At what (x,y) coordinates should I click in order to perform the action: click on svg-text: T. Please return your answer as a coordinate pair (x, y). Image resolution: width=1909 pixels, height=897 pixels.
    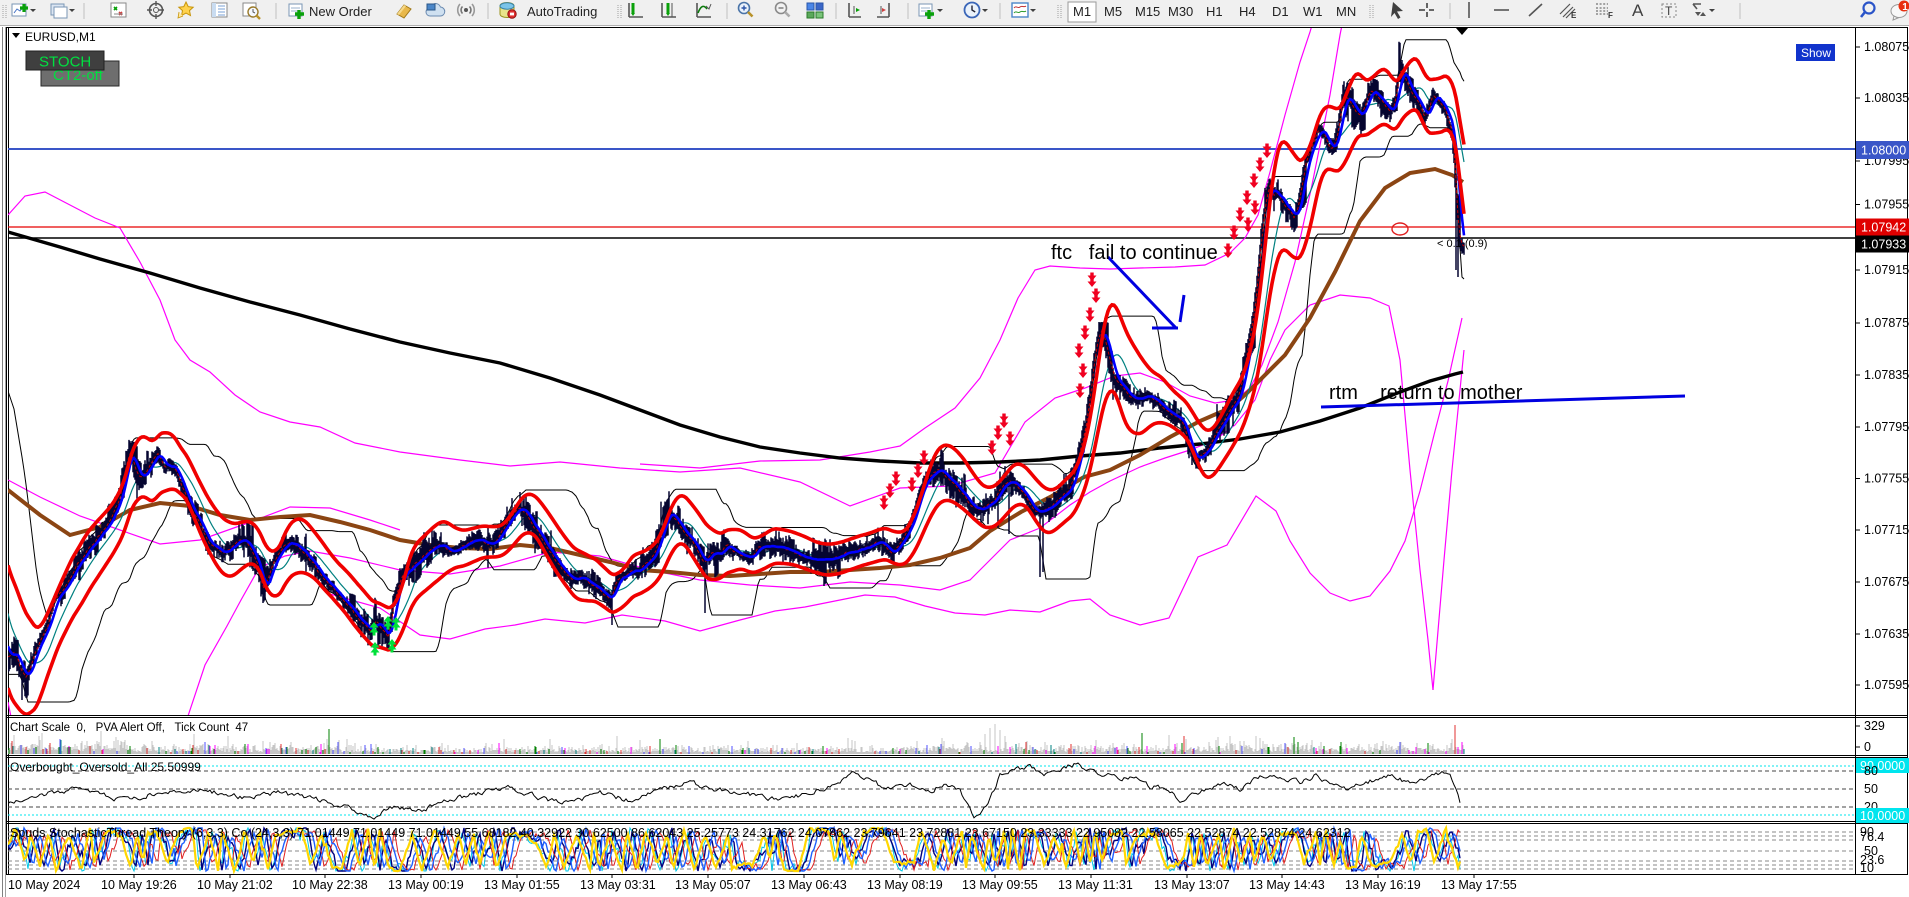
    Looking at the image, I should click on (1669, 11).